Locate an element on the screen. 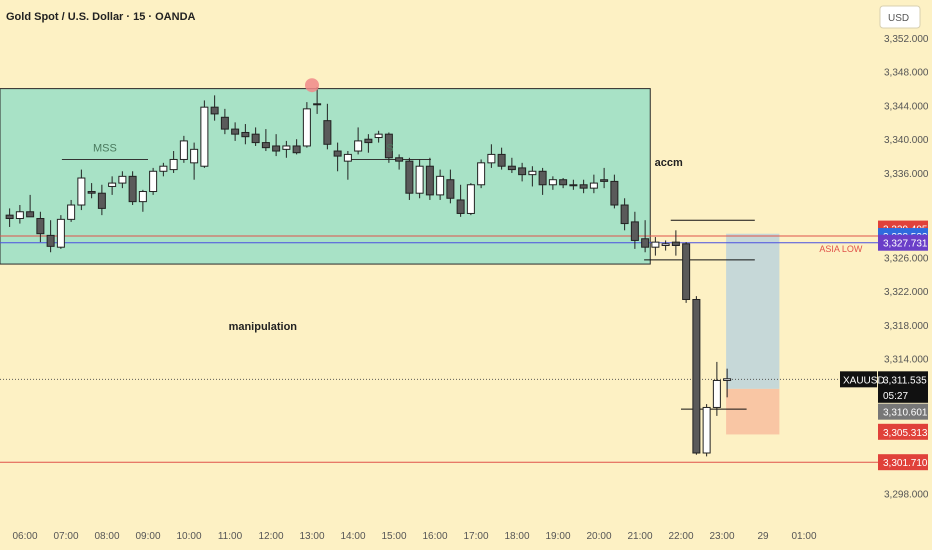 The image size is (932, 550). x-tick-label: 18:00 is located at coordinates (516, 536).